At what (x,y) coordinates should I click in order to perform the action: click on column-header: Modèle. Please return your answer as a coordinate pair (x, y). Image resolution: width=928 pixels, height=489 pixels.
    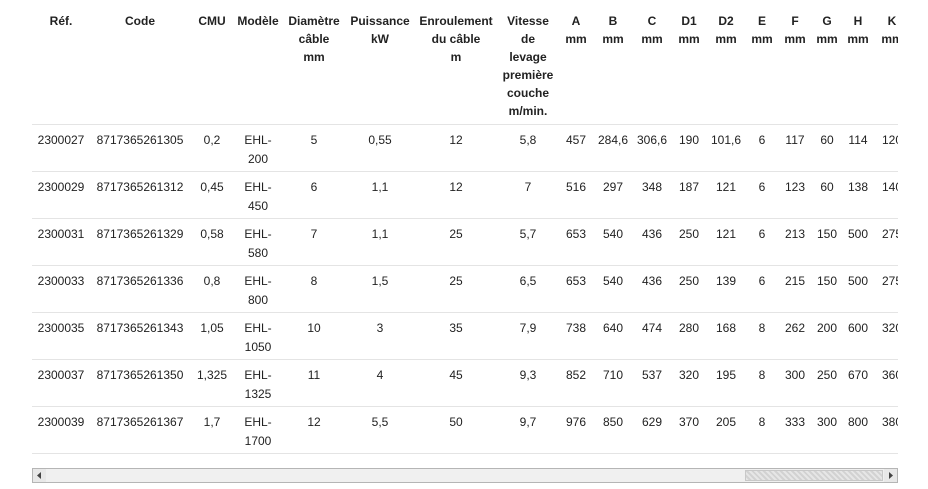
    Looking at the image, I should click on (258, 66).